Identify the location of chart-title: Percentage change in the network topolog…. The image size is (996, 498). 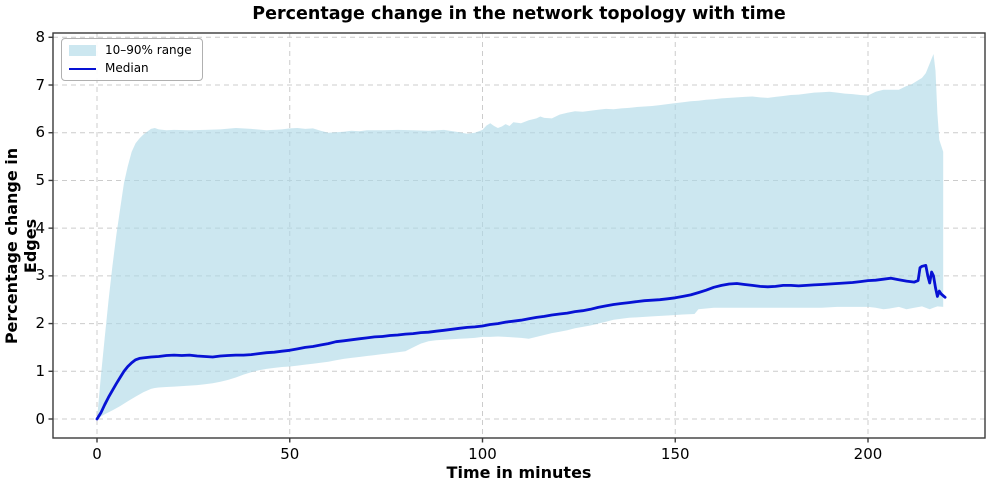
(519, 14).